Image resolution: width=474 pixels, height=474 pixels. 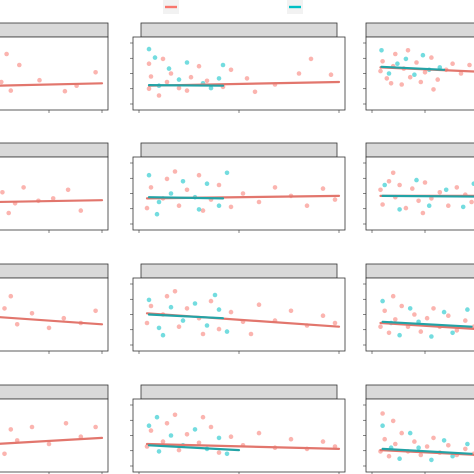 I want to click on panel-r4-c3, so click(x=418, y=429).